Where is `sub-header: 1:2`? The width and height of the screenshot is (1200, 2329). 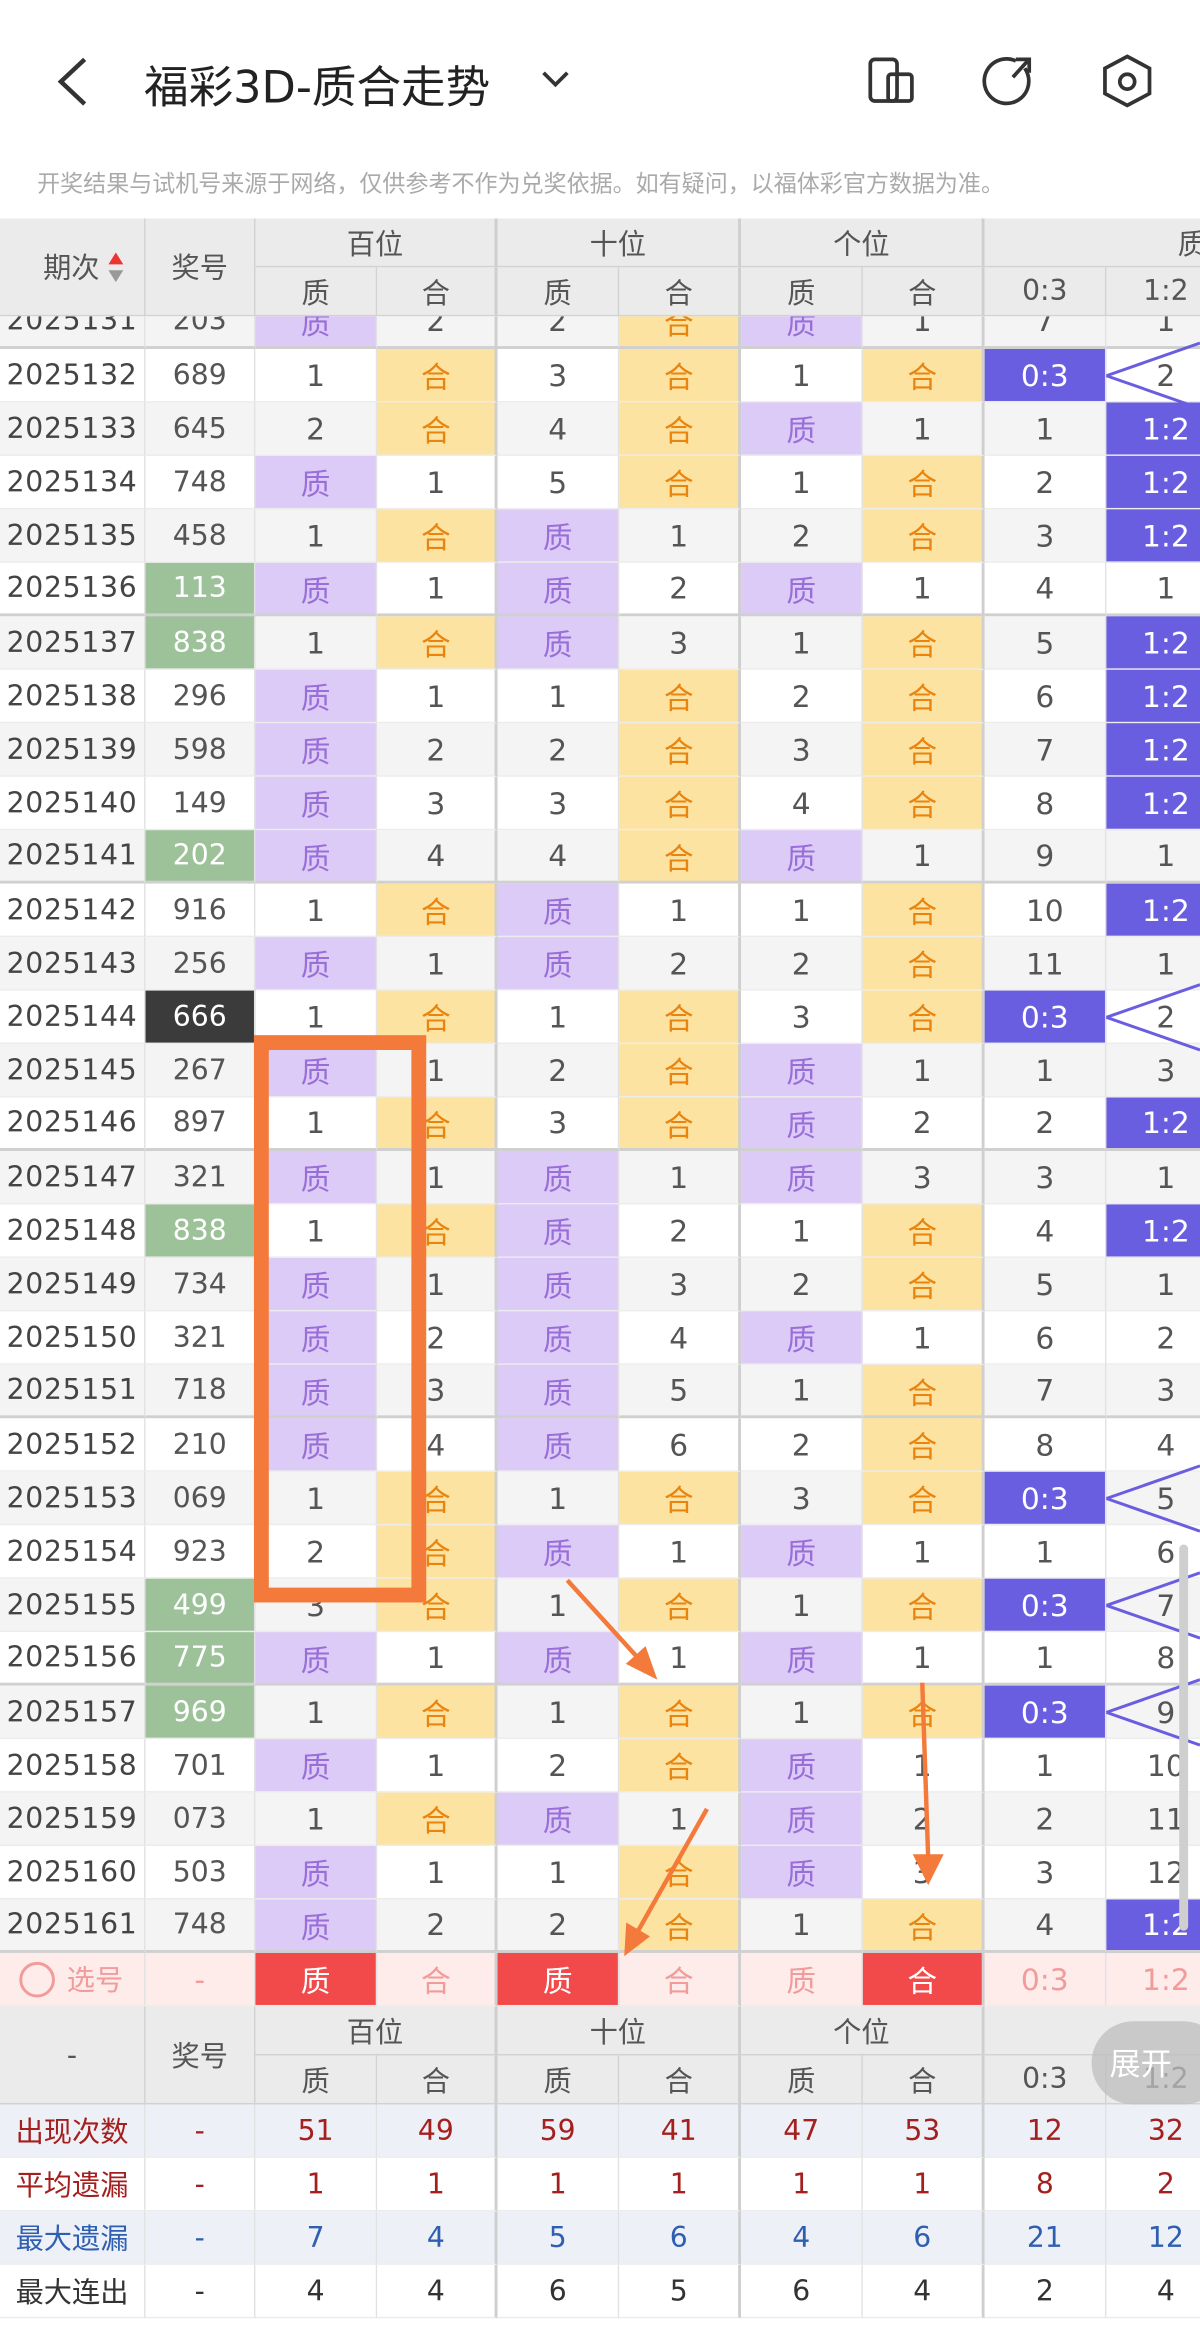 sub-header: 1:2 is located at coordinates (1153, 292).